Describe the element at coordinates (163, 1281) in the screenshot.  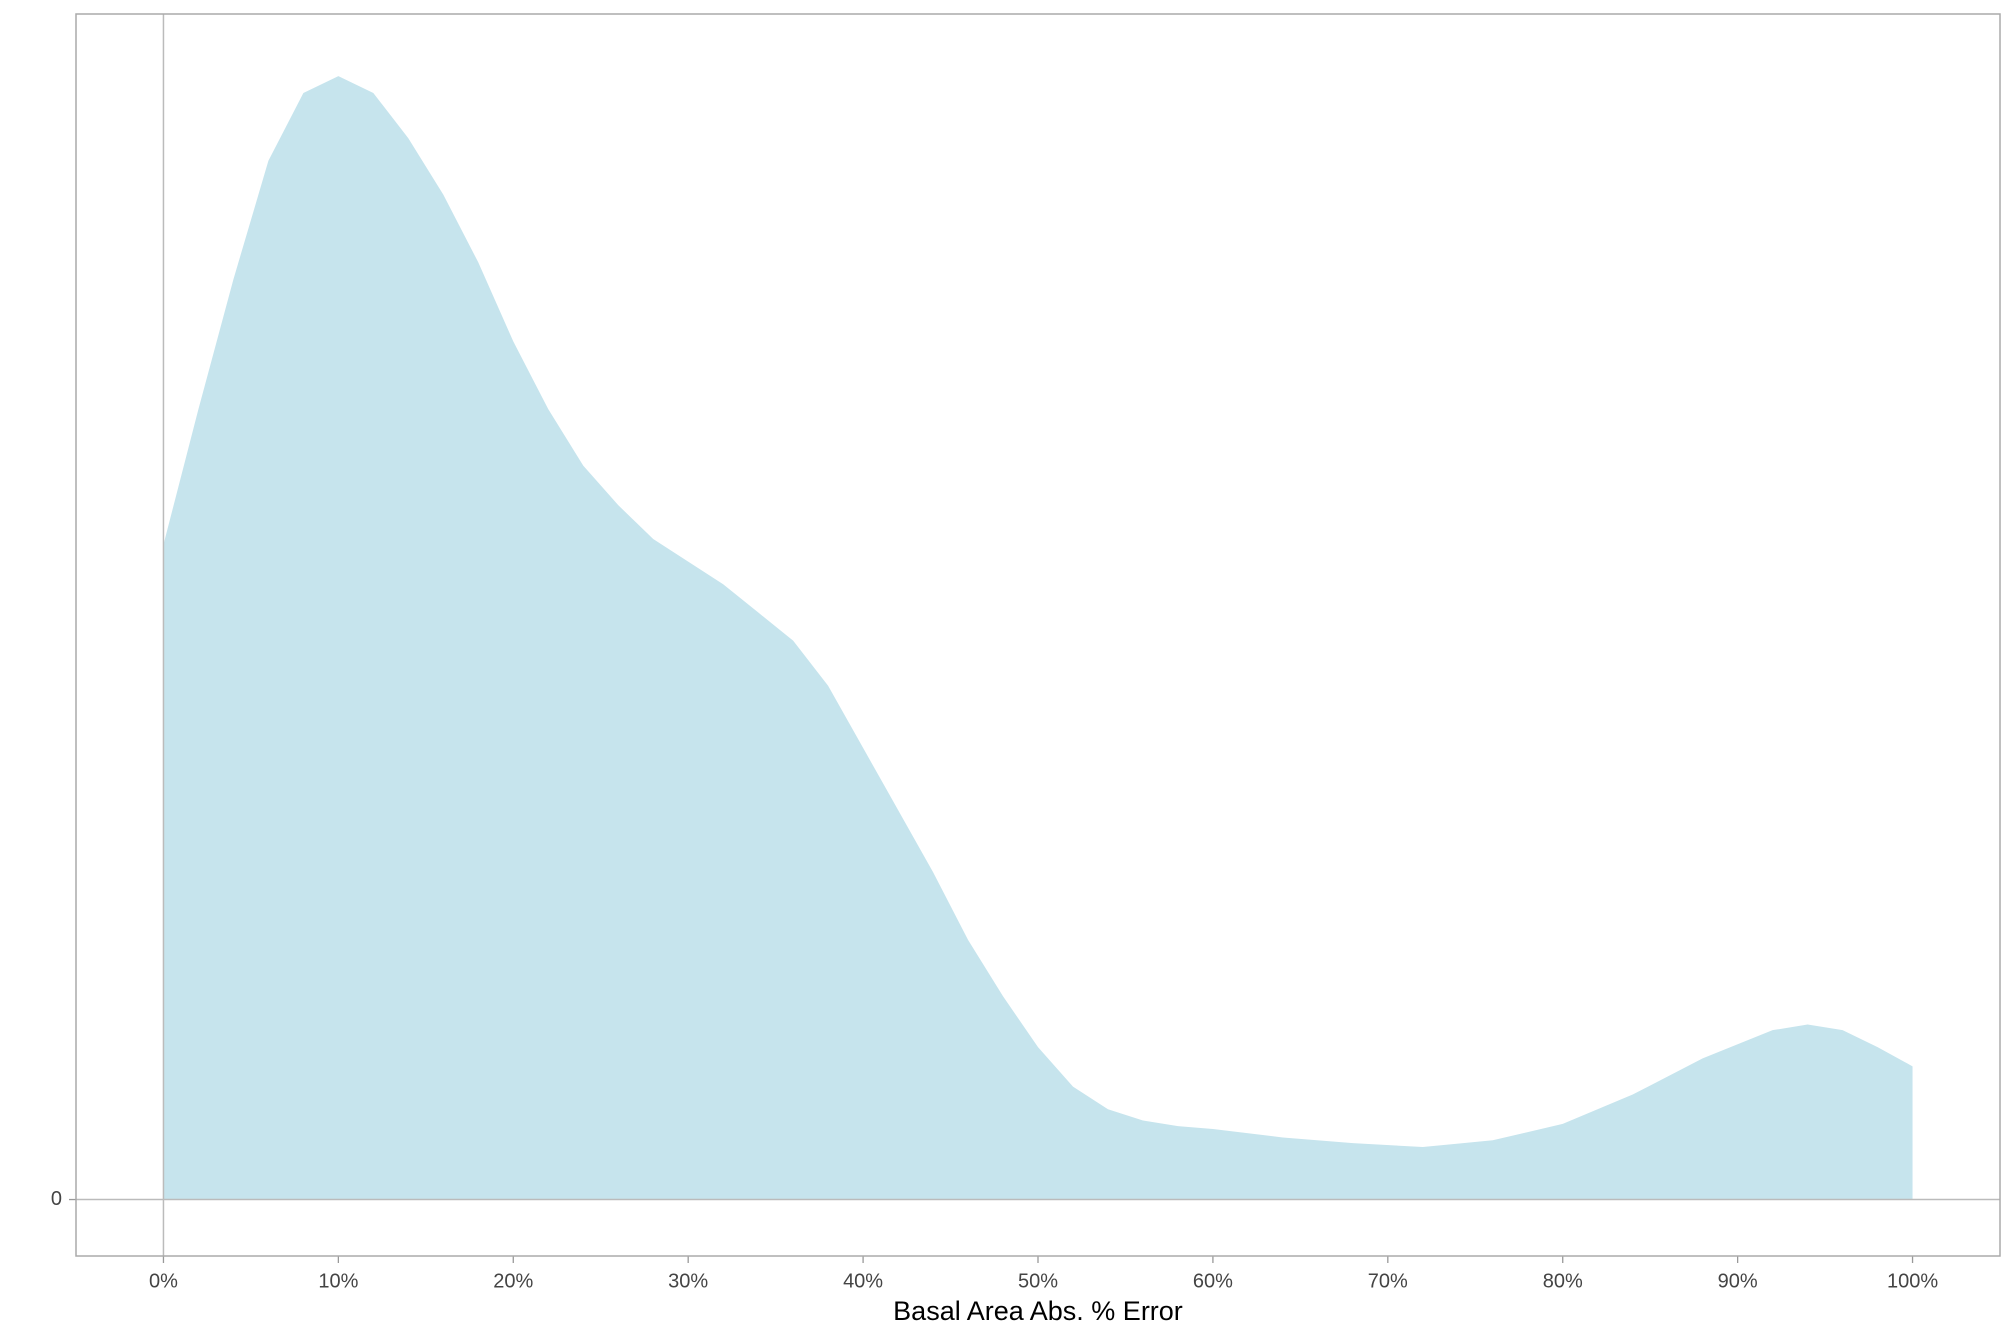
I see `x-tick-label: 0%` at that location.